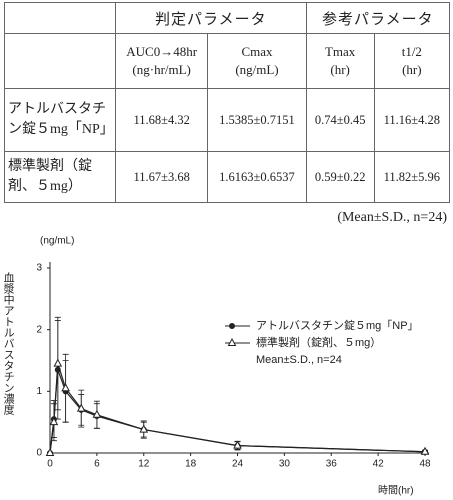 The width and height of the screenshot is (453, 500). What do you see at coordinates (60, 61) in the screenshot?
I see `blank-cell` at bounding box center [60, 61].